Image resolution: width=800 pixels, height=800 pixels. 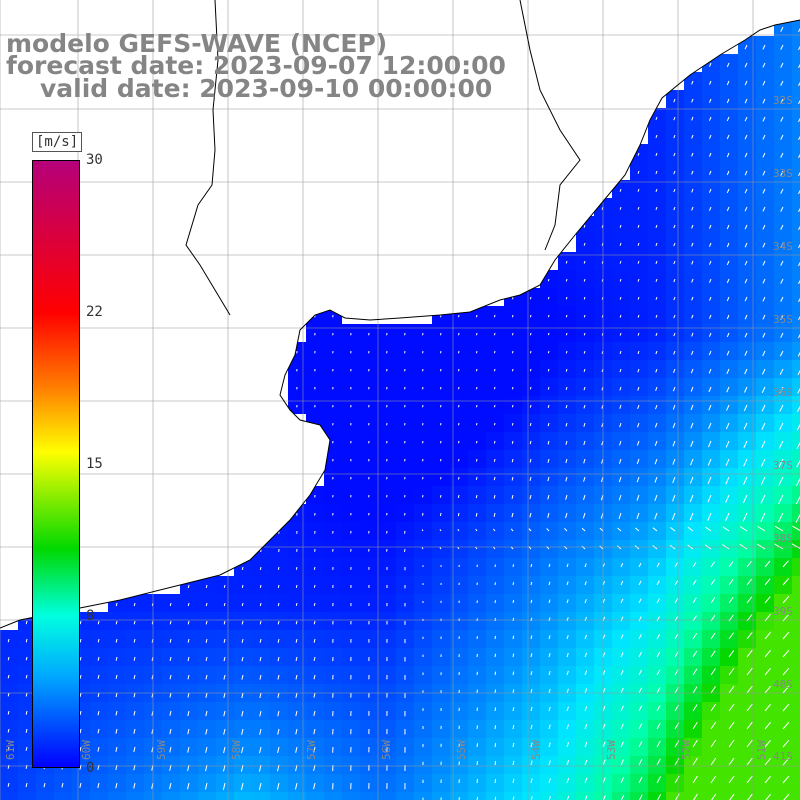 What do you see at coordinates (783, 538) in the screenshot?
I see `latitude-label: 38S` at bounding box center [783, 538].